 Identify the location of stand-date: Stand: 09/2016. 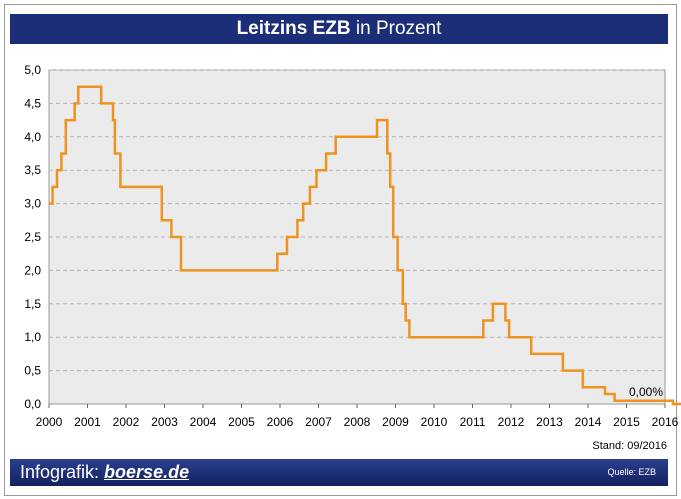
(629, 446).